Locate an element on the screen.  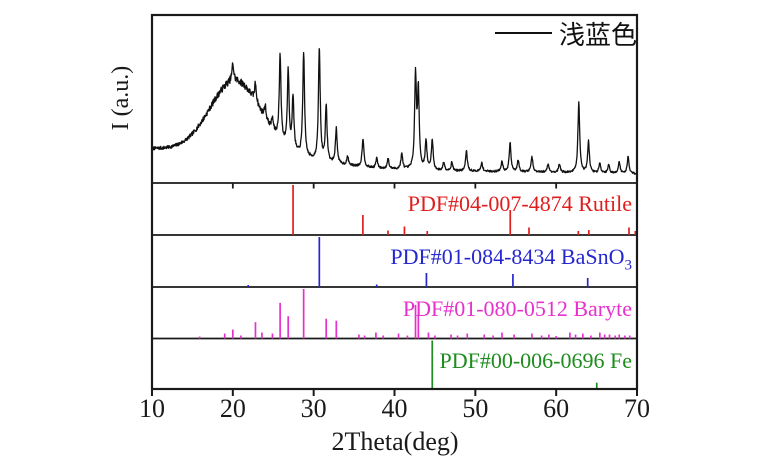
legend-line-sample is located at coordinates (523, 33).